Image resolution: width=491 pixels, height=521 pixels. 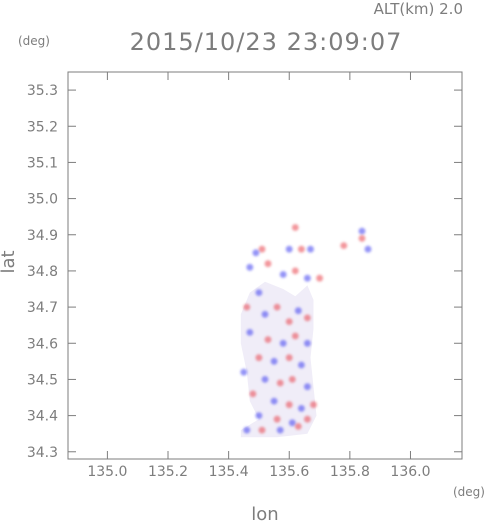 I want to click on echo-field, so click(x=306, y=331).